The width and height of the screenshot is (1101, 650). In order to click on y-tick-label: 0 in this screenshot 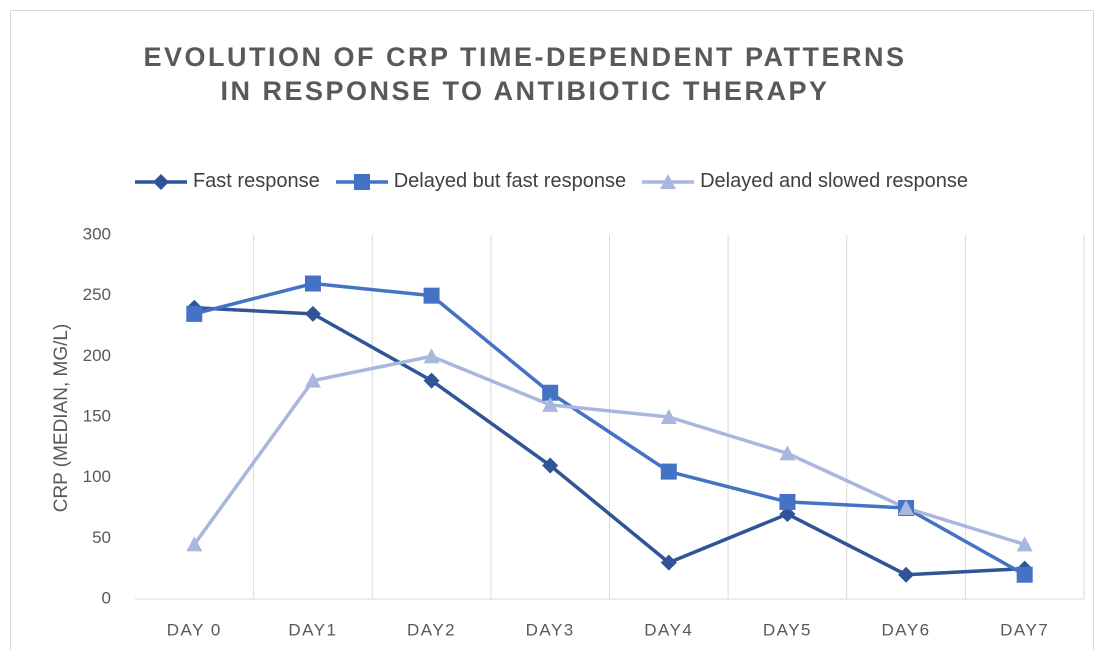, I will do `click(106, 597)`.